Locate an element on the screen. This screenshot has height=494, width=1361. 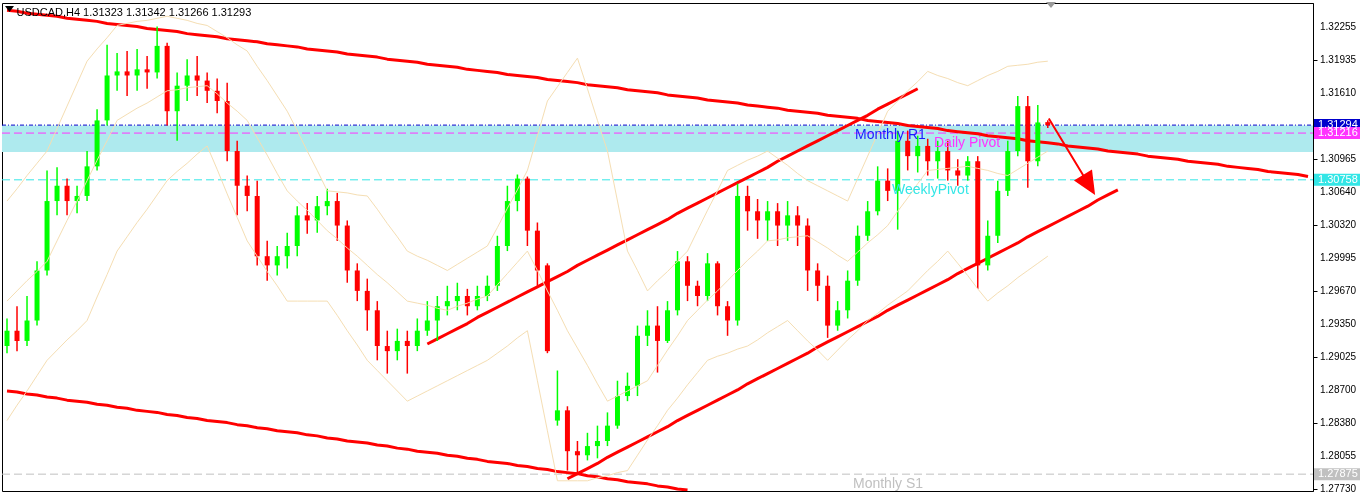
y-tick-label: 1.29995 is located at coordinates (1338, 257).